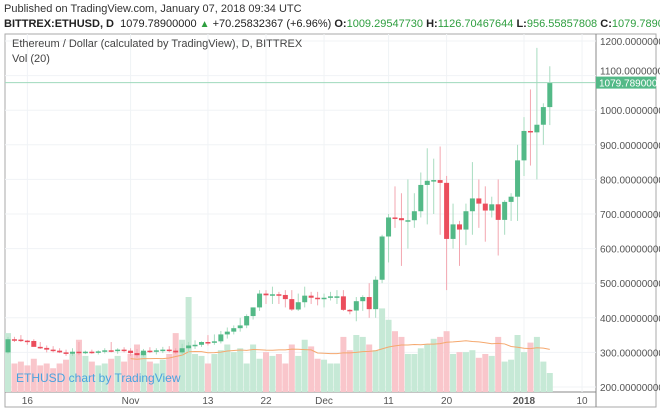  I want to click on y-tick-label: 1200.00000000, so click(630, 42).